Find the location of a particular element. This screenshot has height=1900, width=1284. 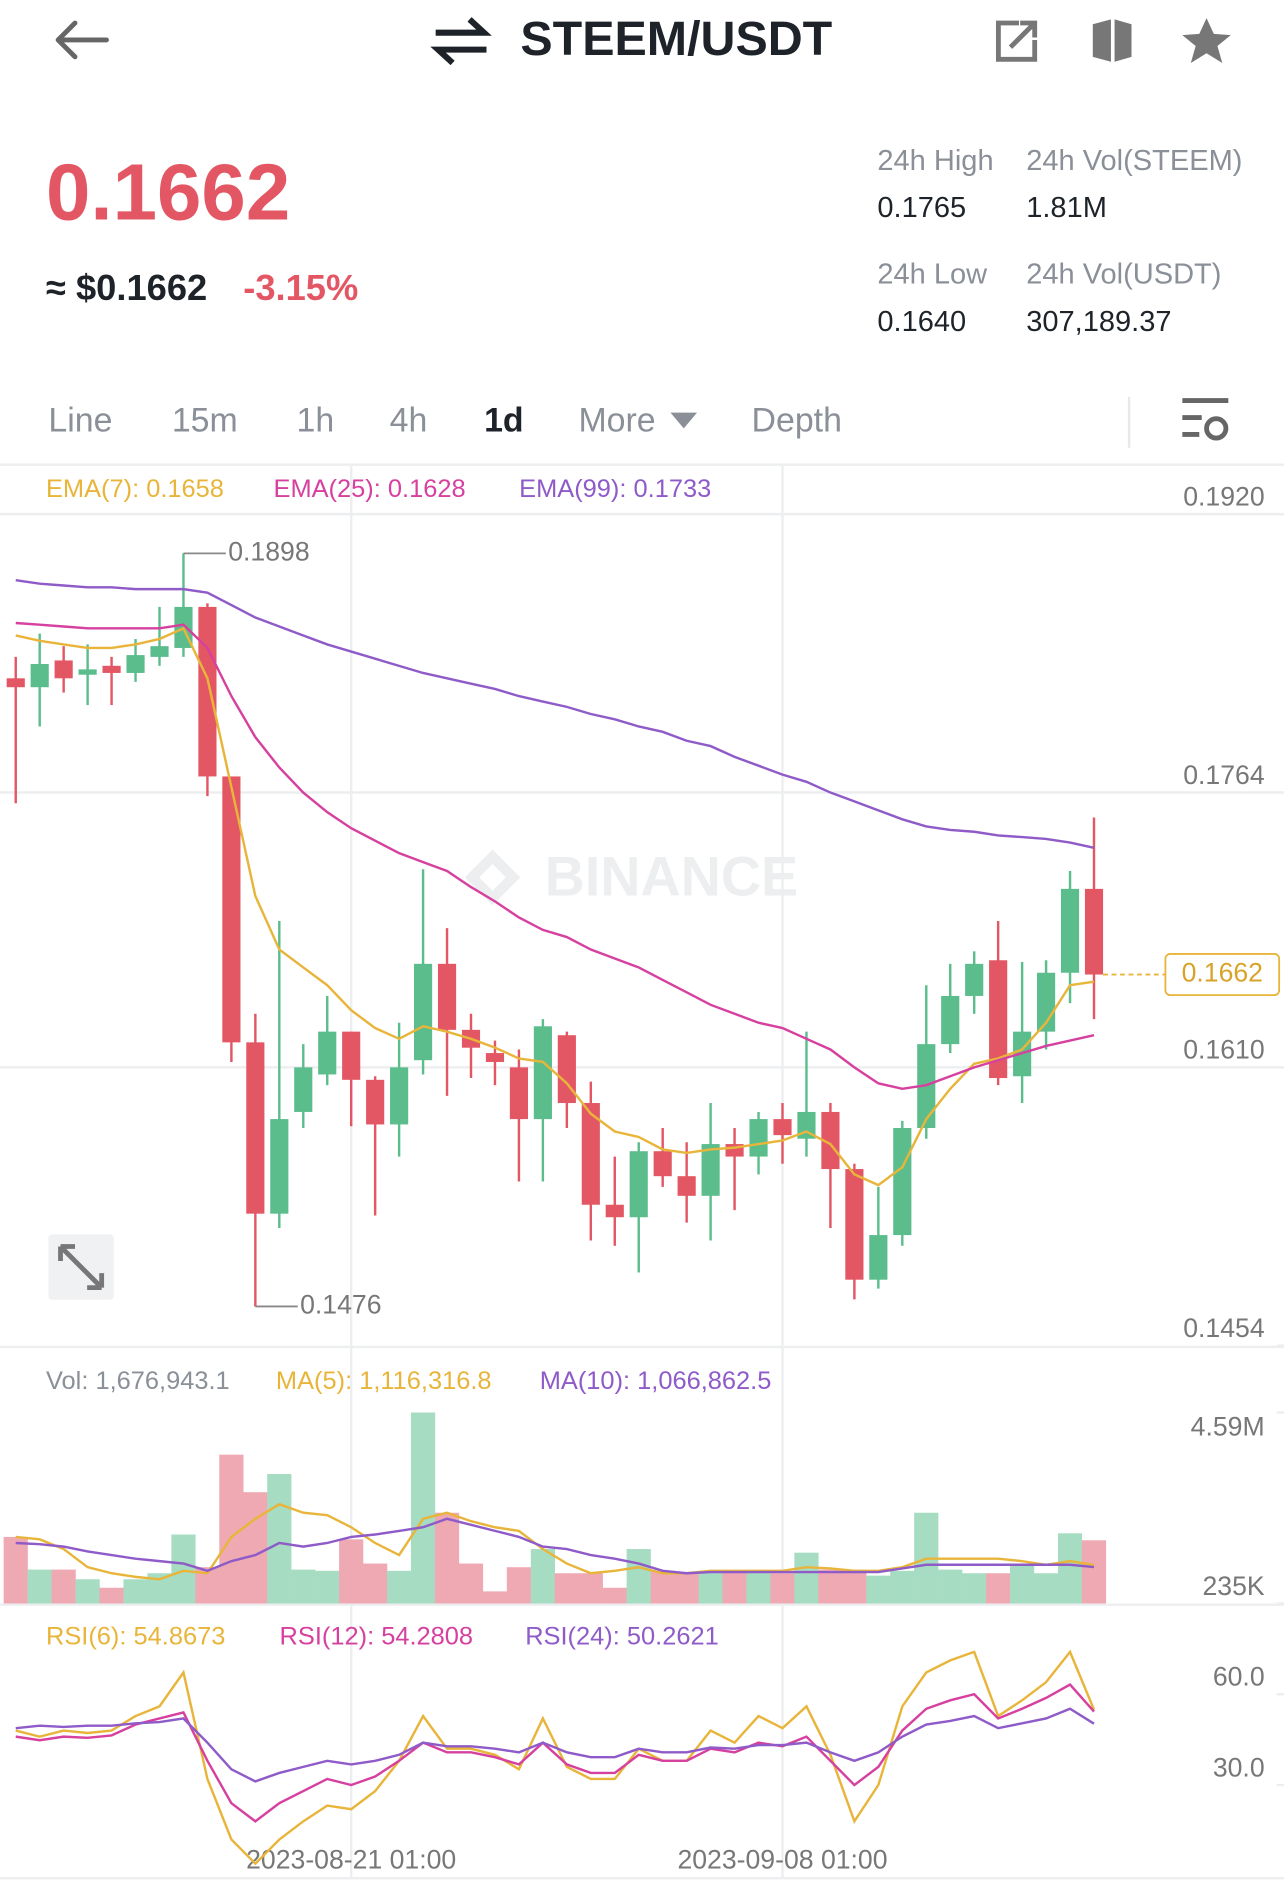

legend-entry: RSI(24): 50.2621 is located at coordinates (622, 1636).